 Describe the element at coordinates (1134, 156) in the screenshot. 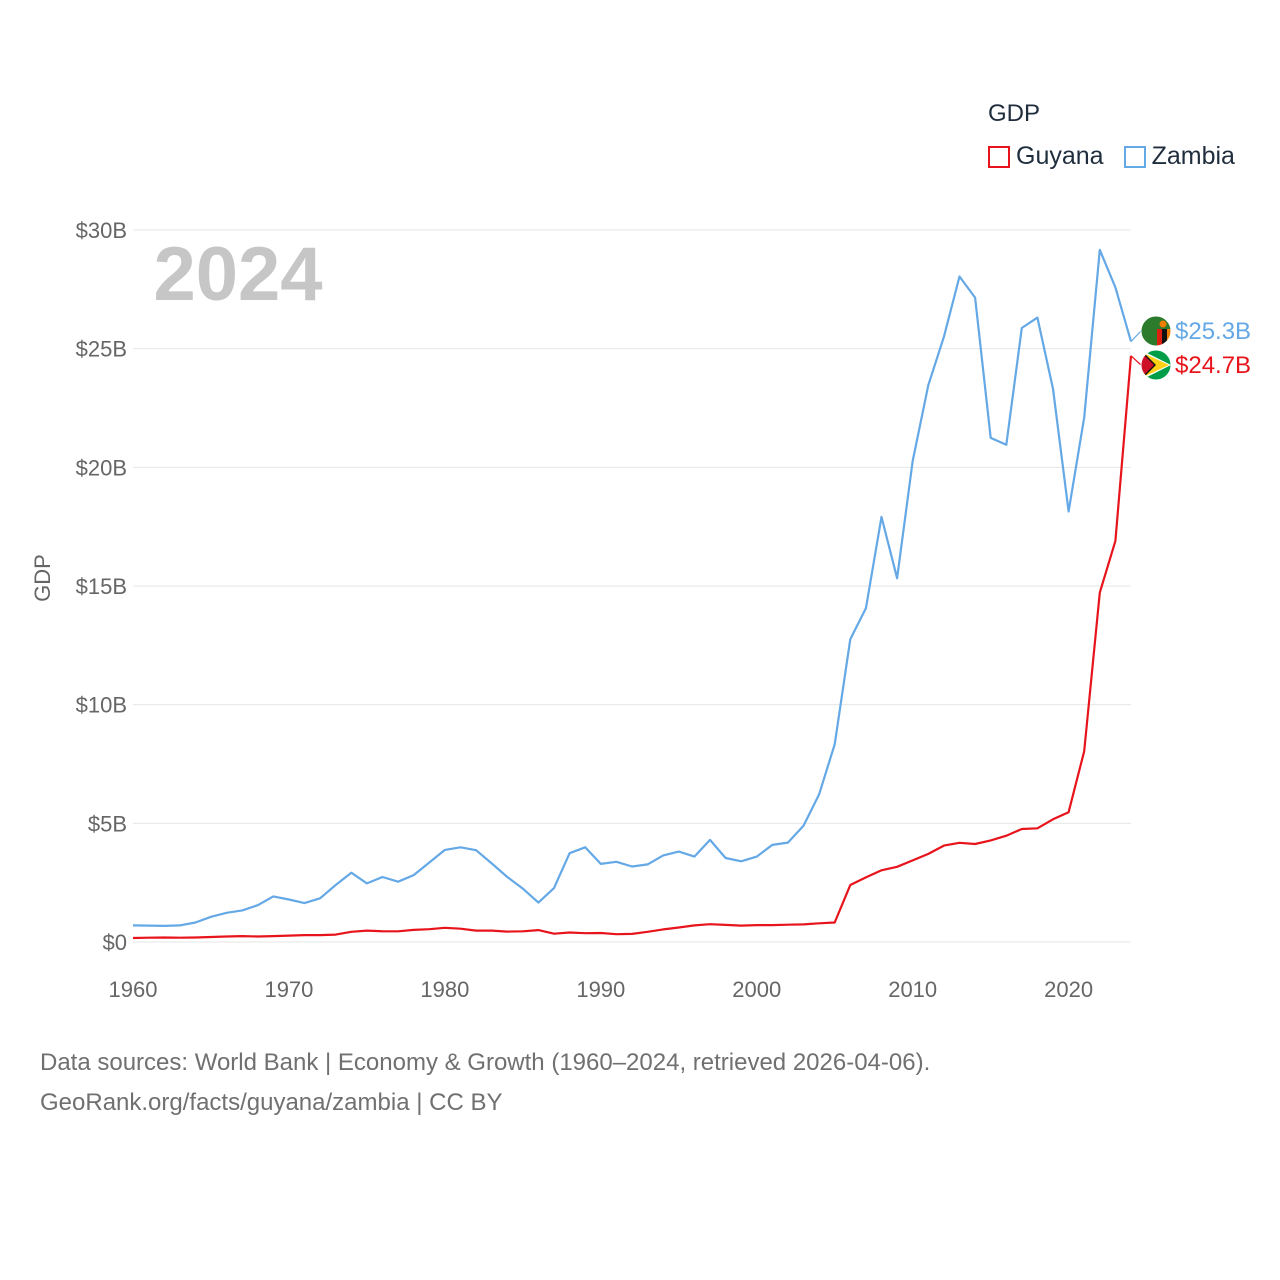

I see `legend-swatch-zambia` at that location.